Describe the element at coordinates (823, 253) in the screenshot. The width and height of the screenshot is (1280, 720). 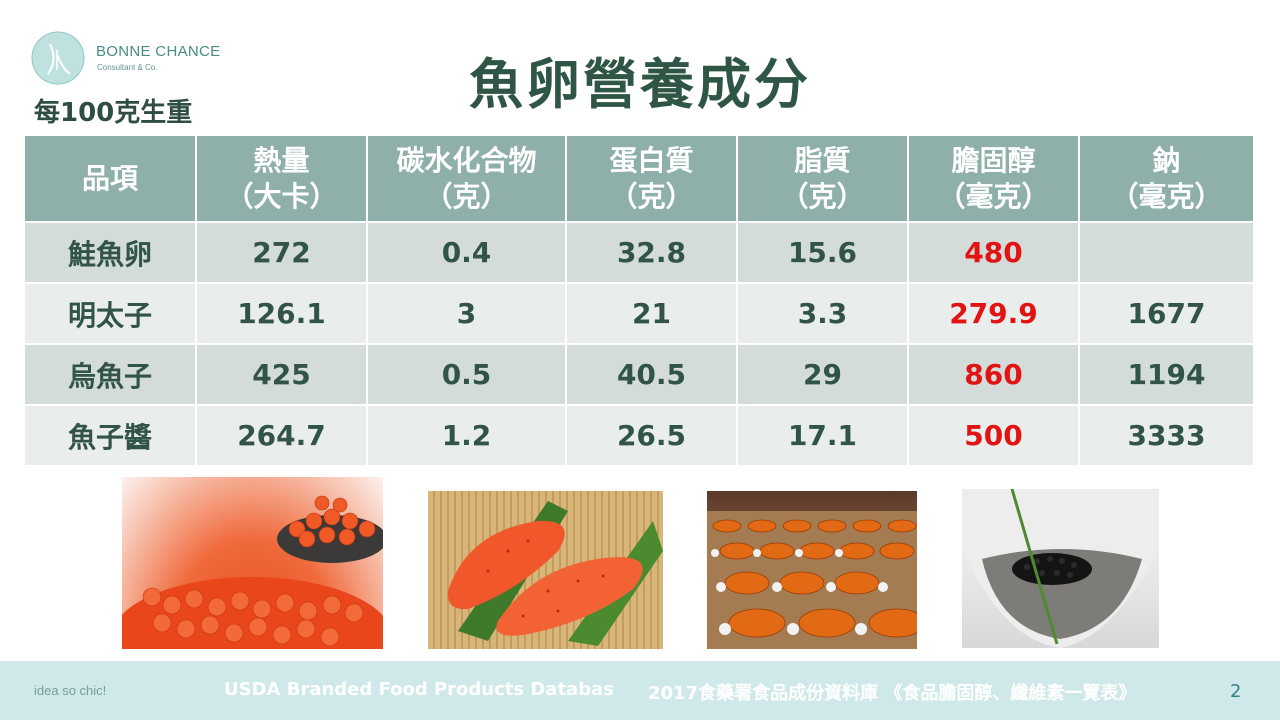
I see `cell-fat: 15.6` at that location.